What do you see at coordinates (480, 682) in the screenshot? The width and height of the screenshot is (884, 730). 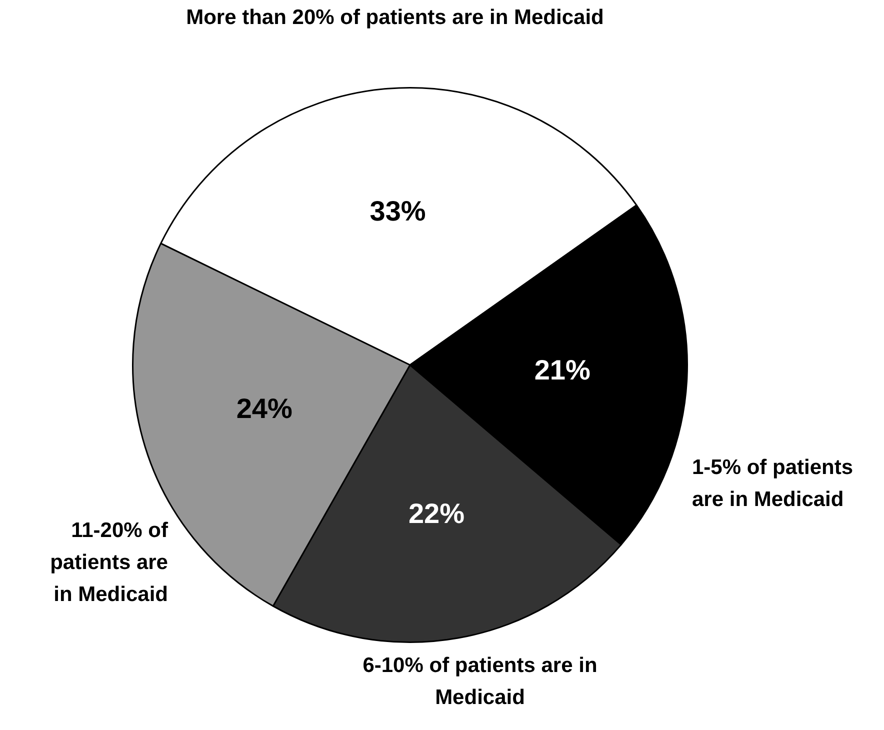 I see `slice-label: 6-10% of patients are in Medicaid` at bounding box center [480, 682].